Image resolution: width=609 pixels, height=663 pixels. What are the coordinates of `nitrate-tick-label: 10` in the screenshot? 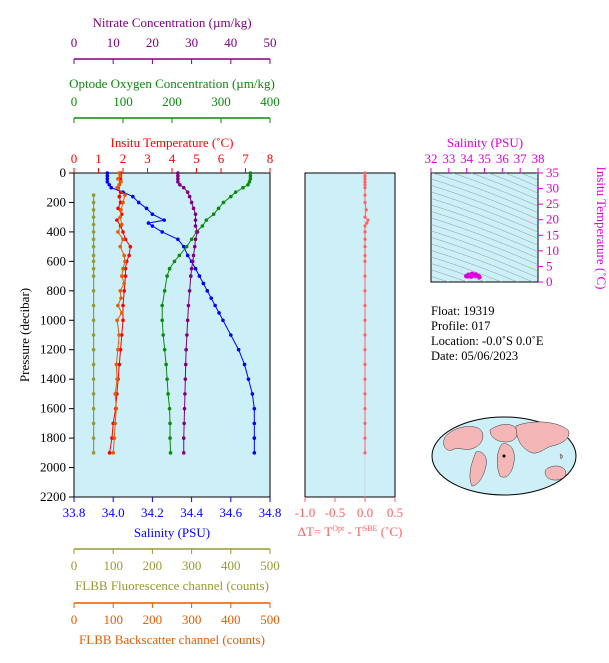 It's located at (113, 42).